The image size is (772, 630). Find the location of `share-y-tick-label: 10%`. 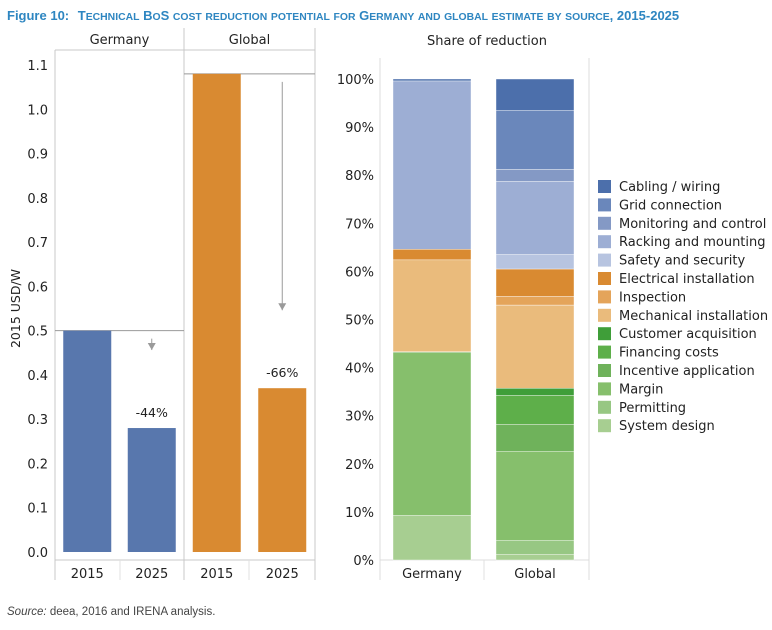

share-y-tick-label: 10% is located at coordinates (359, 513).